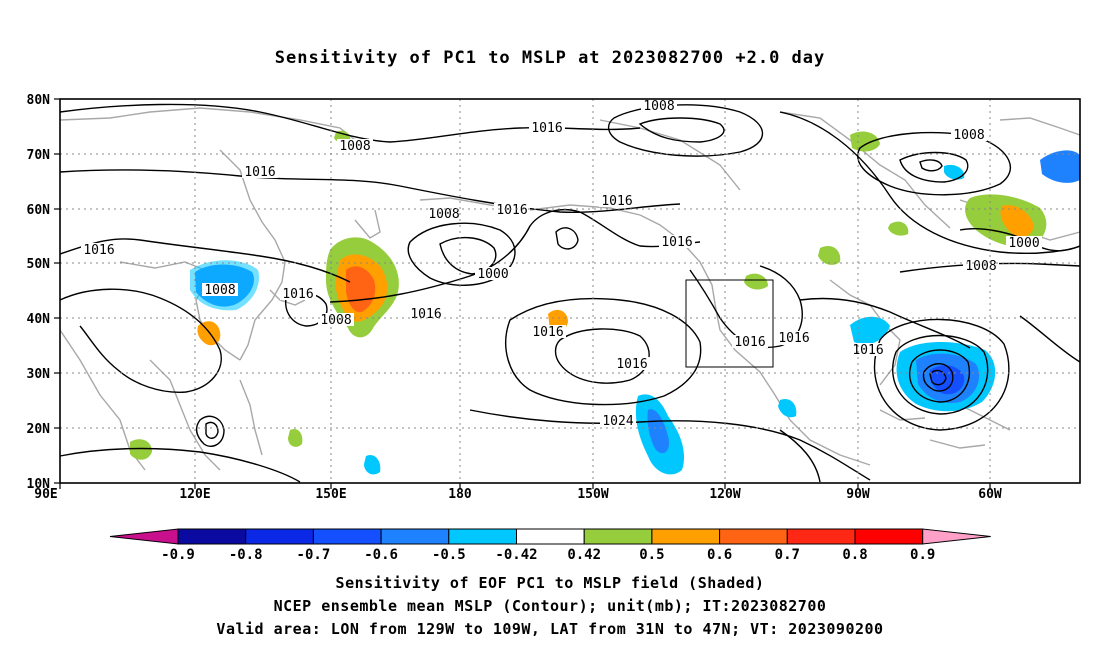 The image size is (1100, 650). Describe the element at coordinates (460, 494) in the screenshot. I see `lon-label: 180` at that location.